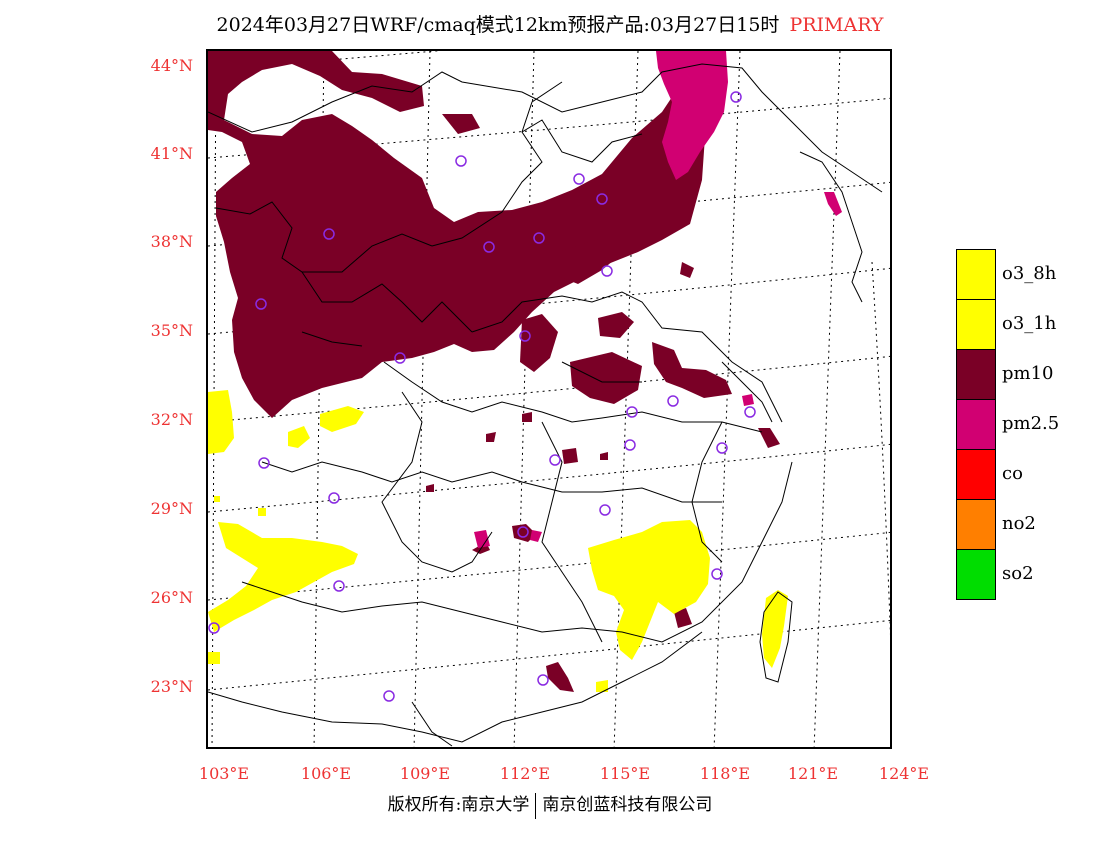 The image size is (1100, 850). Describe the element at coordinates (171, 241) in the screenshot. I see `lat-label-38: 38°N` at that location.